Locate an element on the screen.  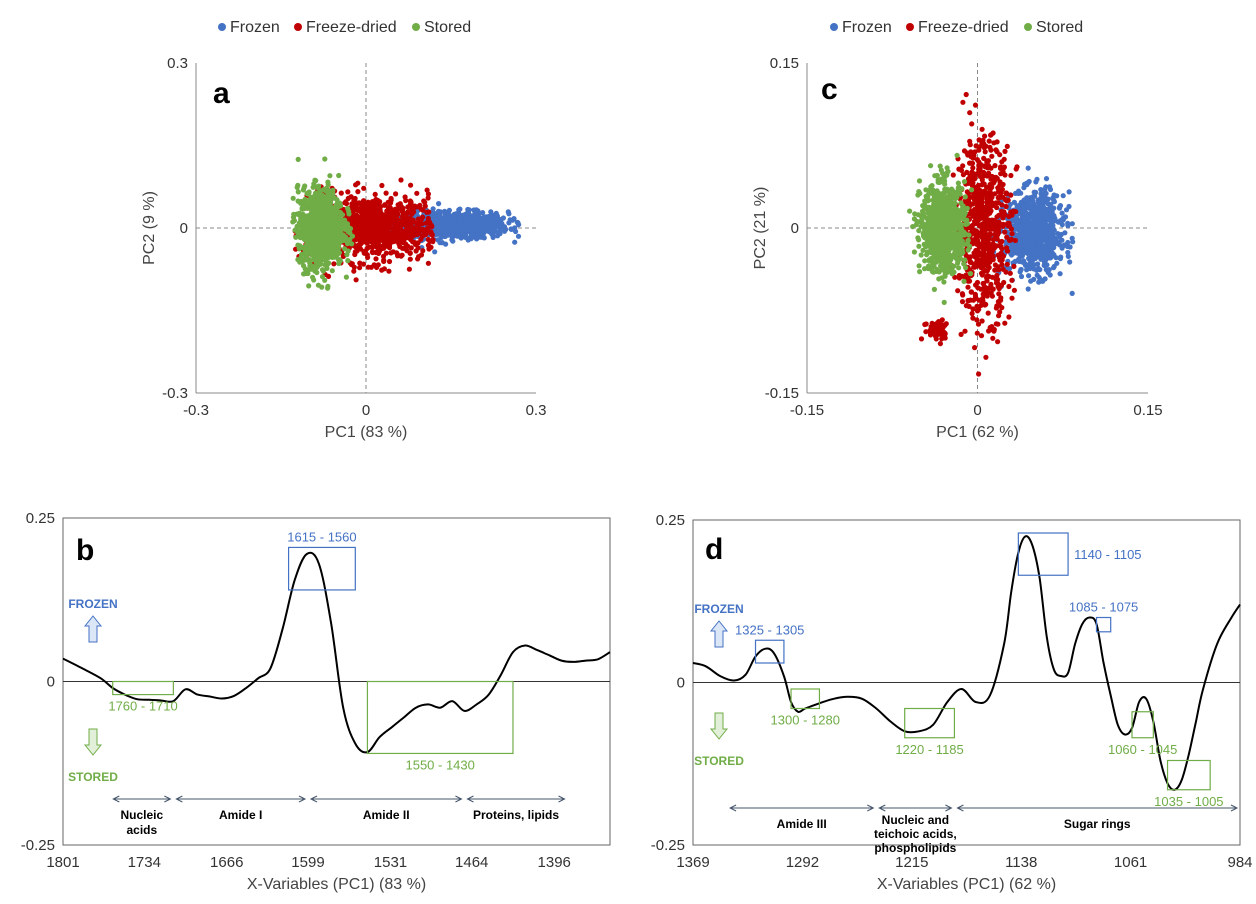
x-tick-label: 0.3 is located at coordinates (536, 410).